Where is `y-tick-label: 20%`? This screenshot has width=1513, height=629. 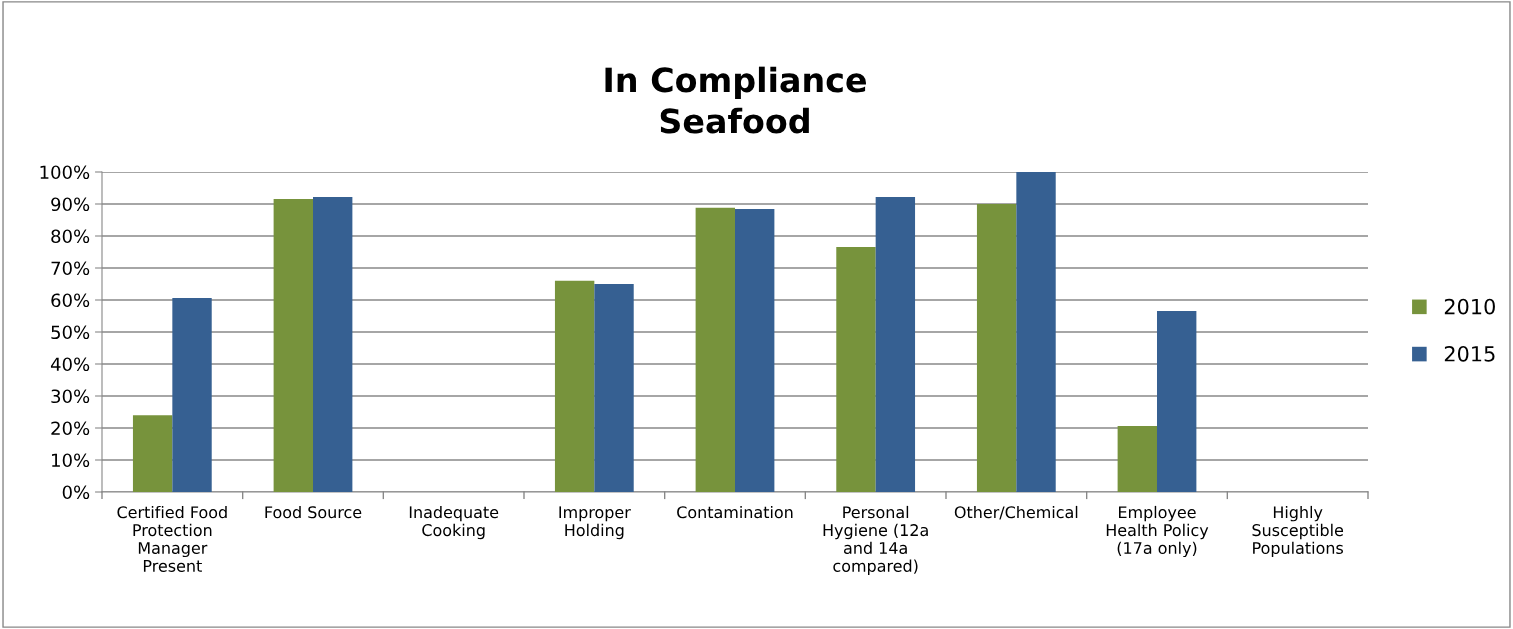 y-tick-label: 20% is located at coordinates (70, 428).